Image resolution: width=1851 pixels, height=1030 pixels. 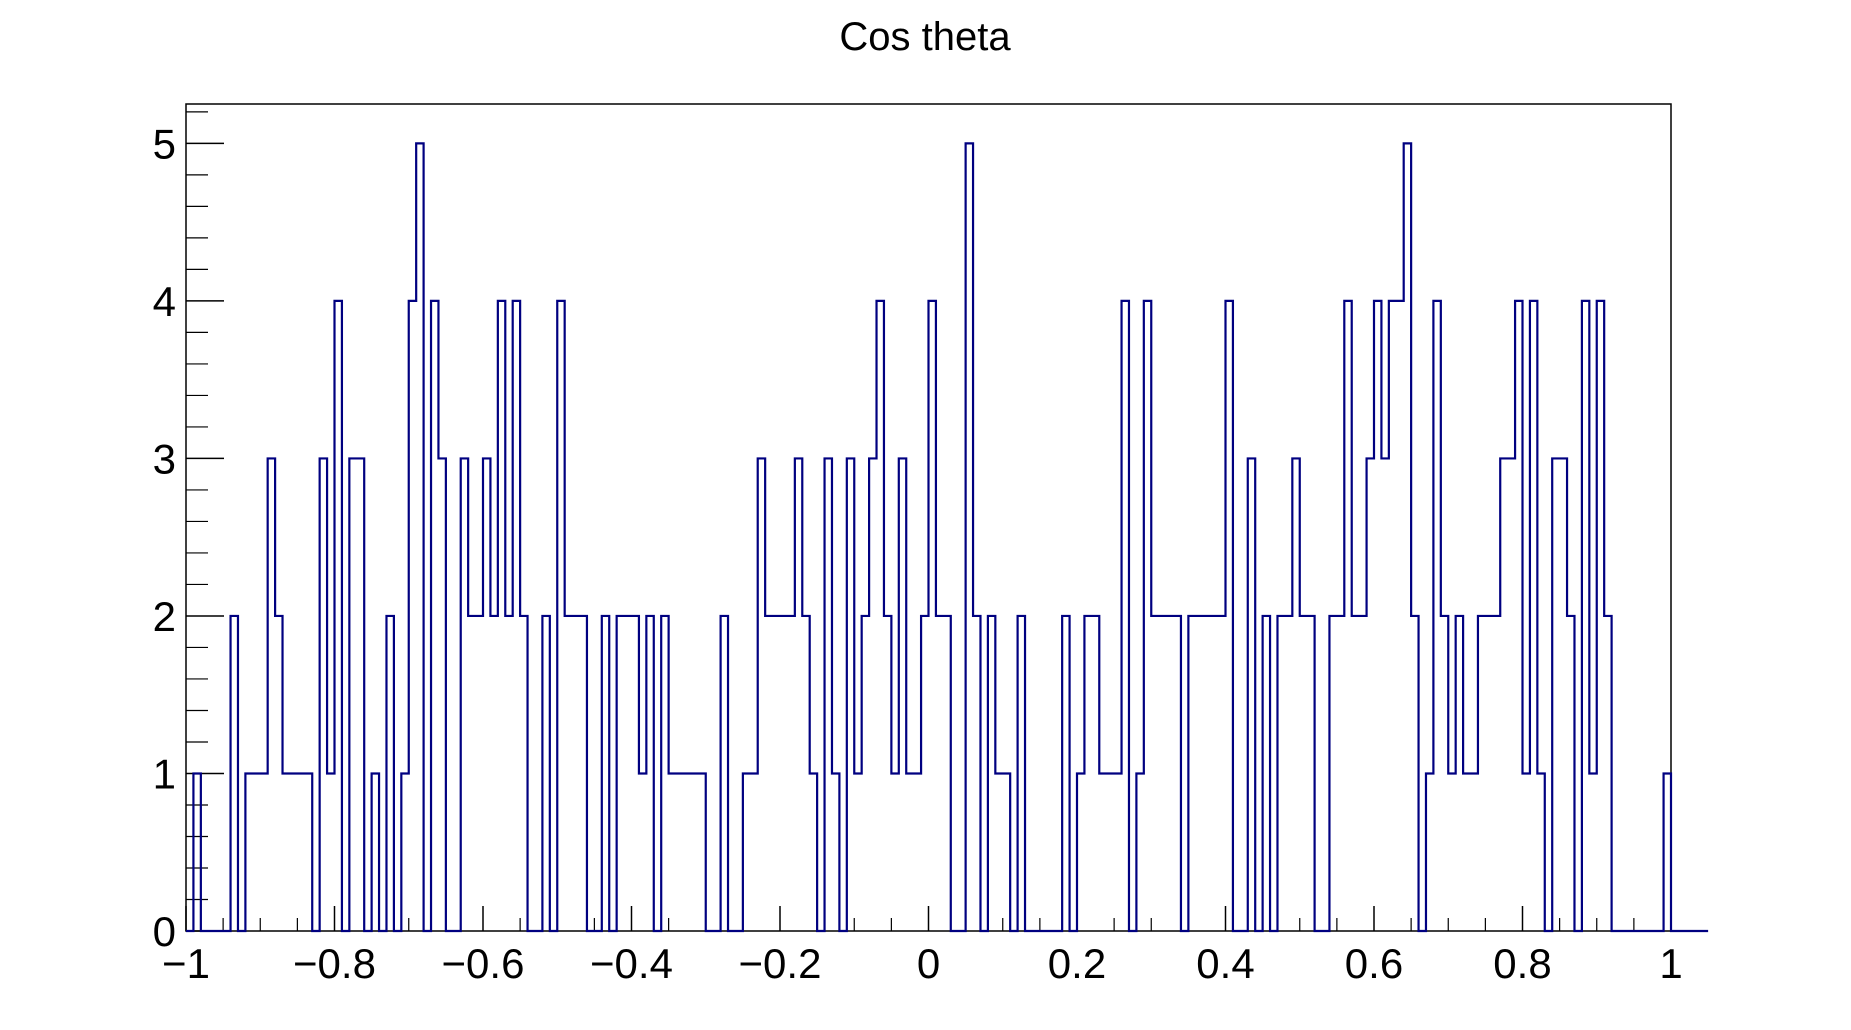 I want to click on x-tick-label: −0.4, so click(x=631, y=963).